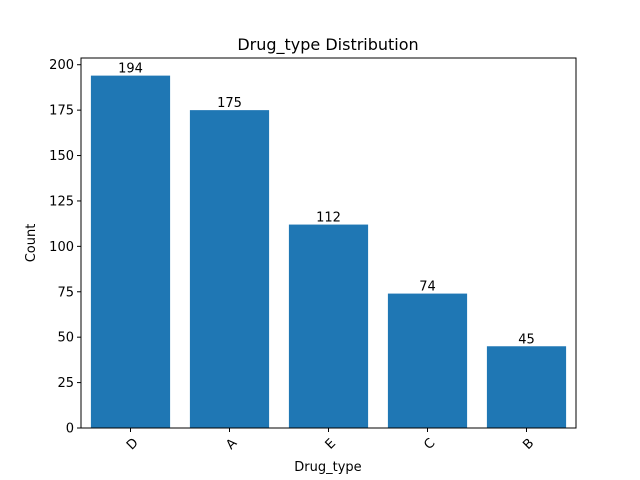 This screenshot has width=640, height=480. I want to click on bar-E, so click(328, 326).